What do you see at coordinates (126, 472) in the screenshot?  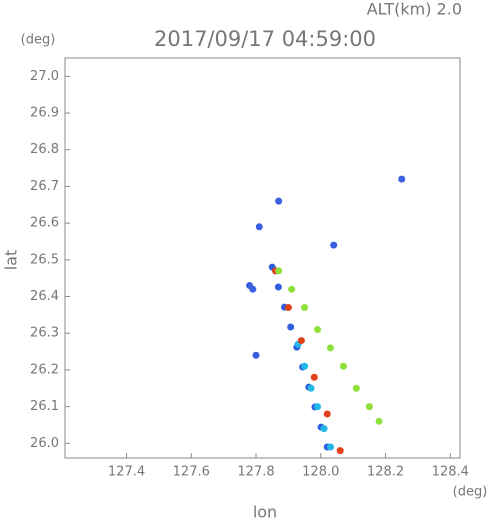 I see `x-tick-label: 127.4` at bounding box center [126, 472].